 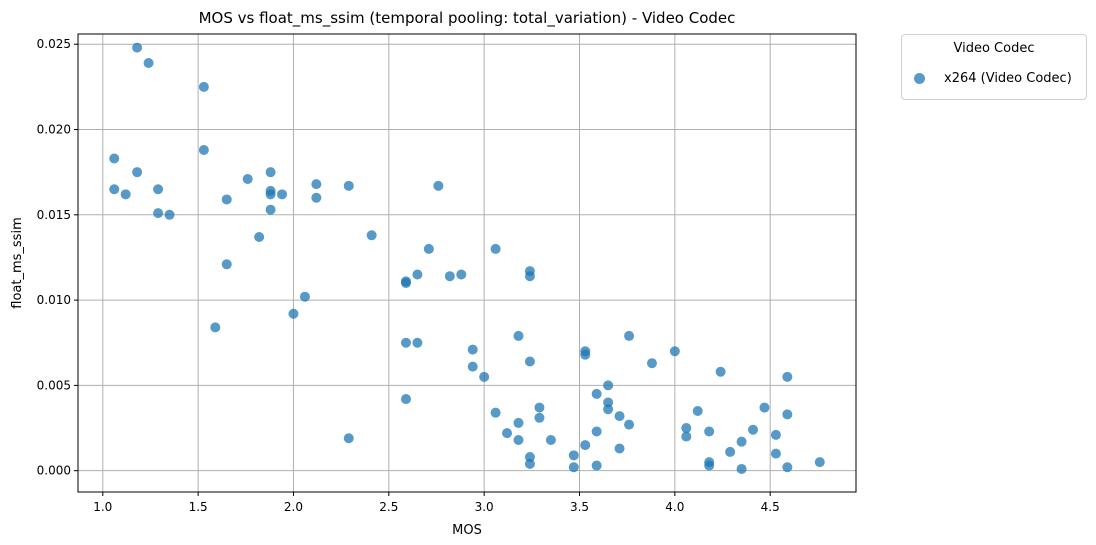 What do you see at coordinates (54, 44) in the screenshot?
I see `y-tick-label: 0.025` at bounding box center [54, 44].